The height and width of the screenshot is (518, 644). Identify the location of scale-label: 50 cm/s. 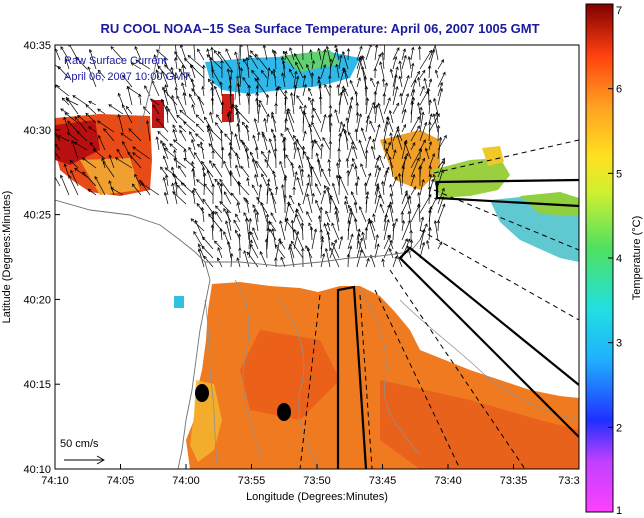
(79, 444).